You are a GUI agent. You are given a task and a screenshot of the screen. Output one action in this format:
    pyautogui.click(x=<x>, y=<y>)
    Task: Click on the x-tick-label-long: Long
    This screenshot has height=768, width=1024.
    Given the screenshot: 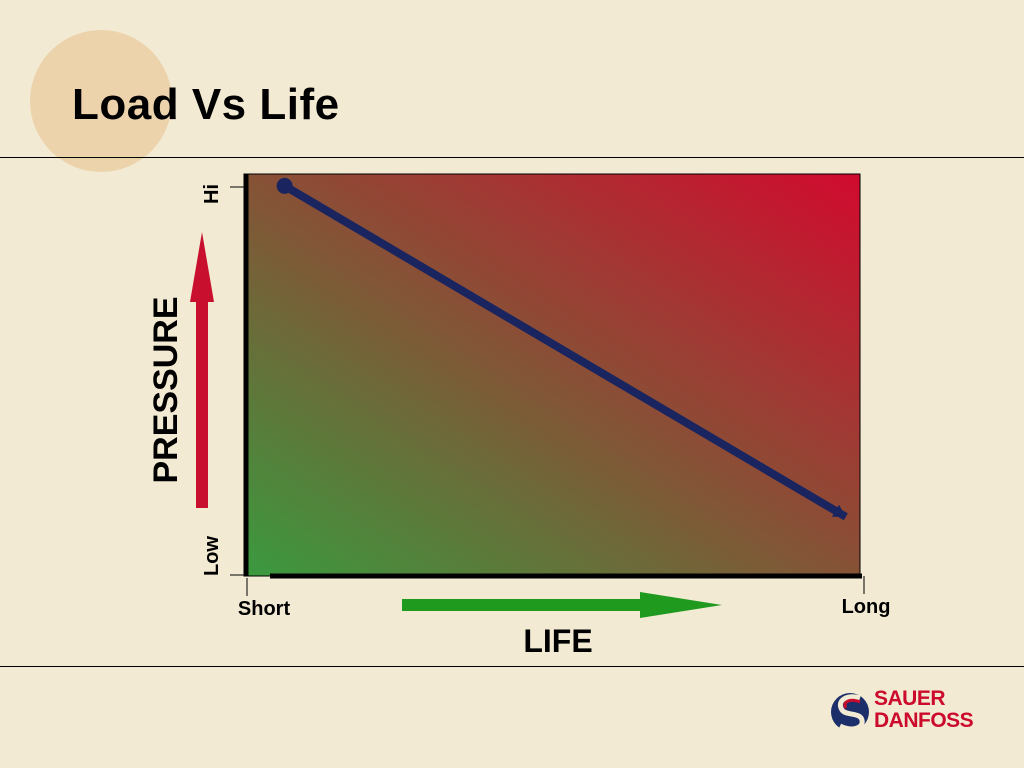 What is the action you would take?
    pyautogui.click(x=866, y=607)
    